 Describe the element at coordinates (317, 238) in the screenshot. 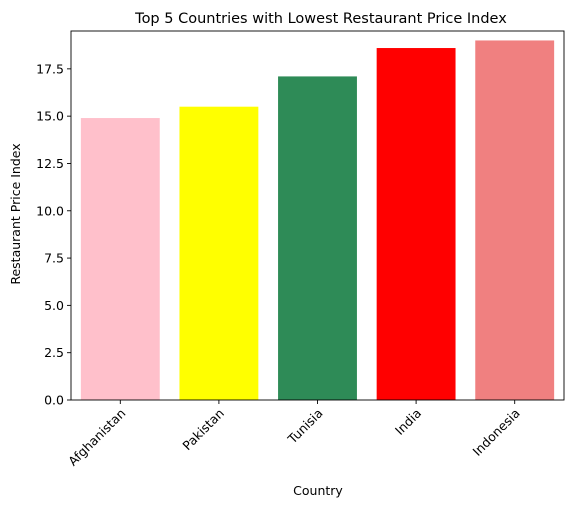

I see `bar-tunisia` at that location.